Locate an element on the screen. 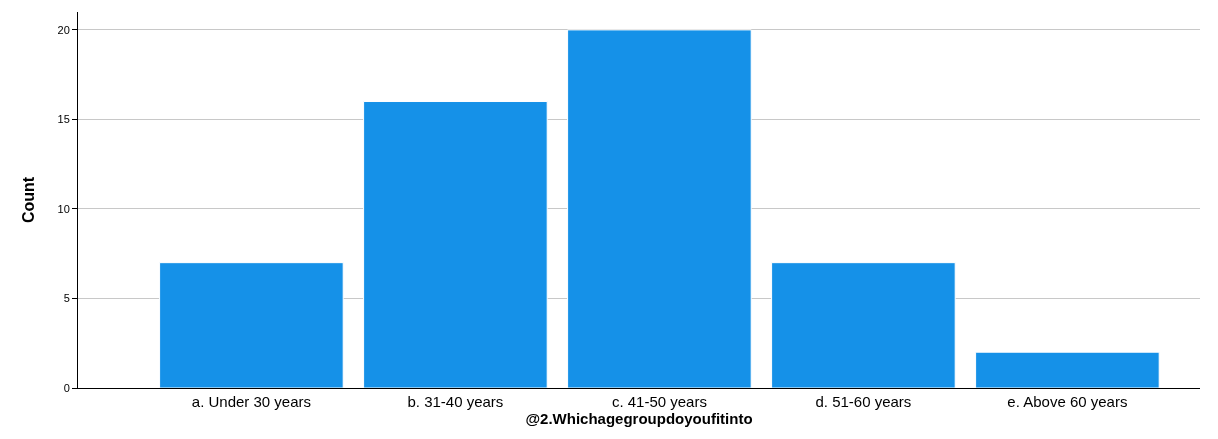 This screenshot has width=1218, height=439. x-tick-label: d. 51-60 years is located at coordinates (863, 401).